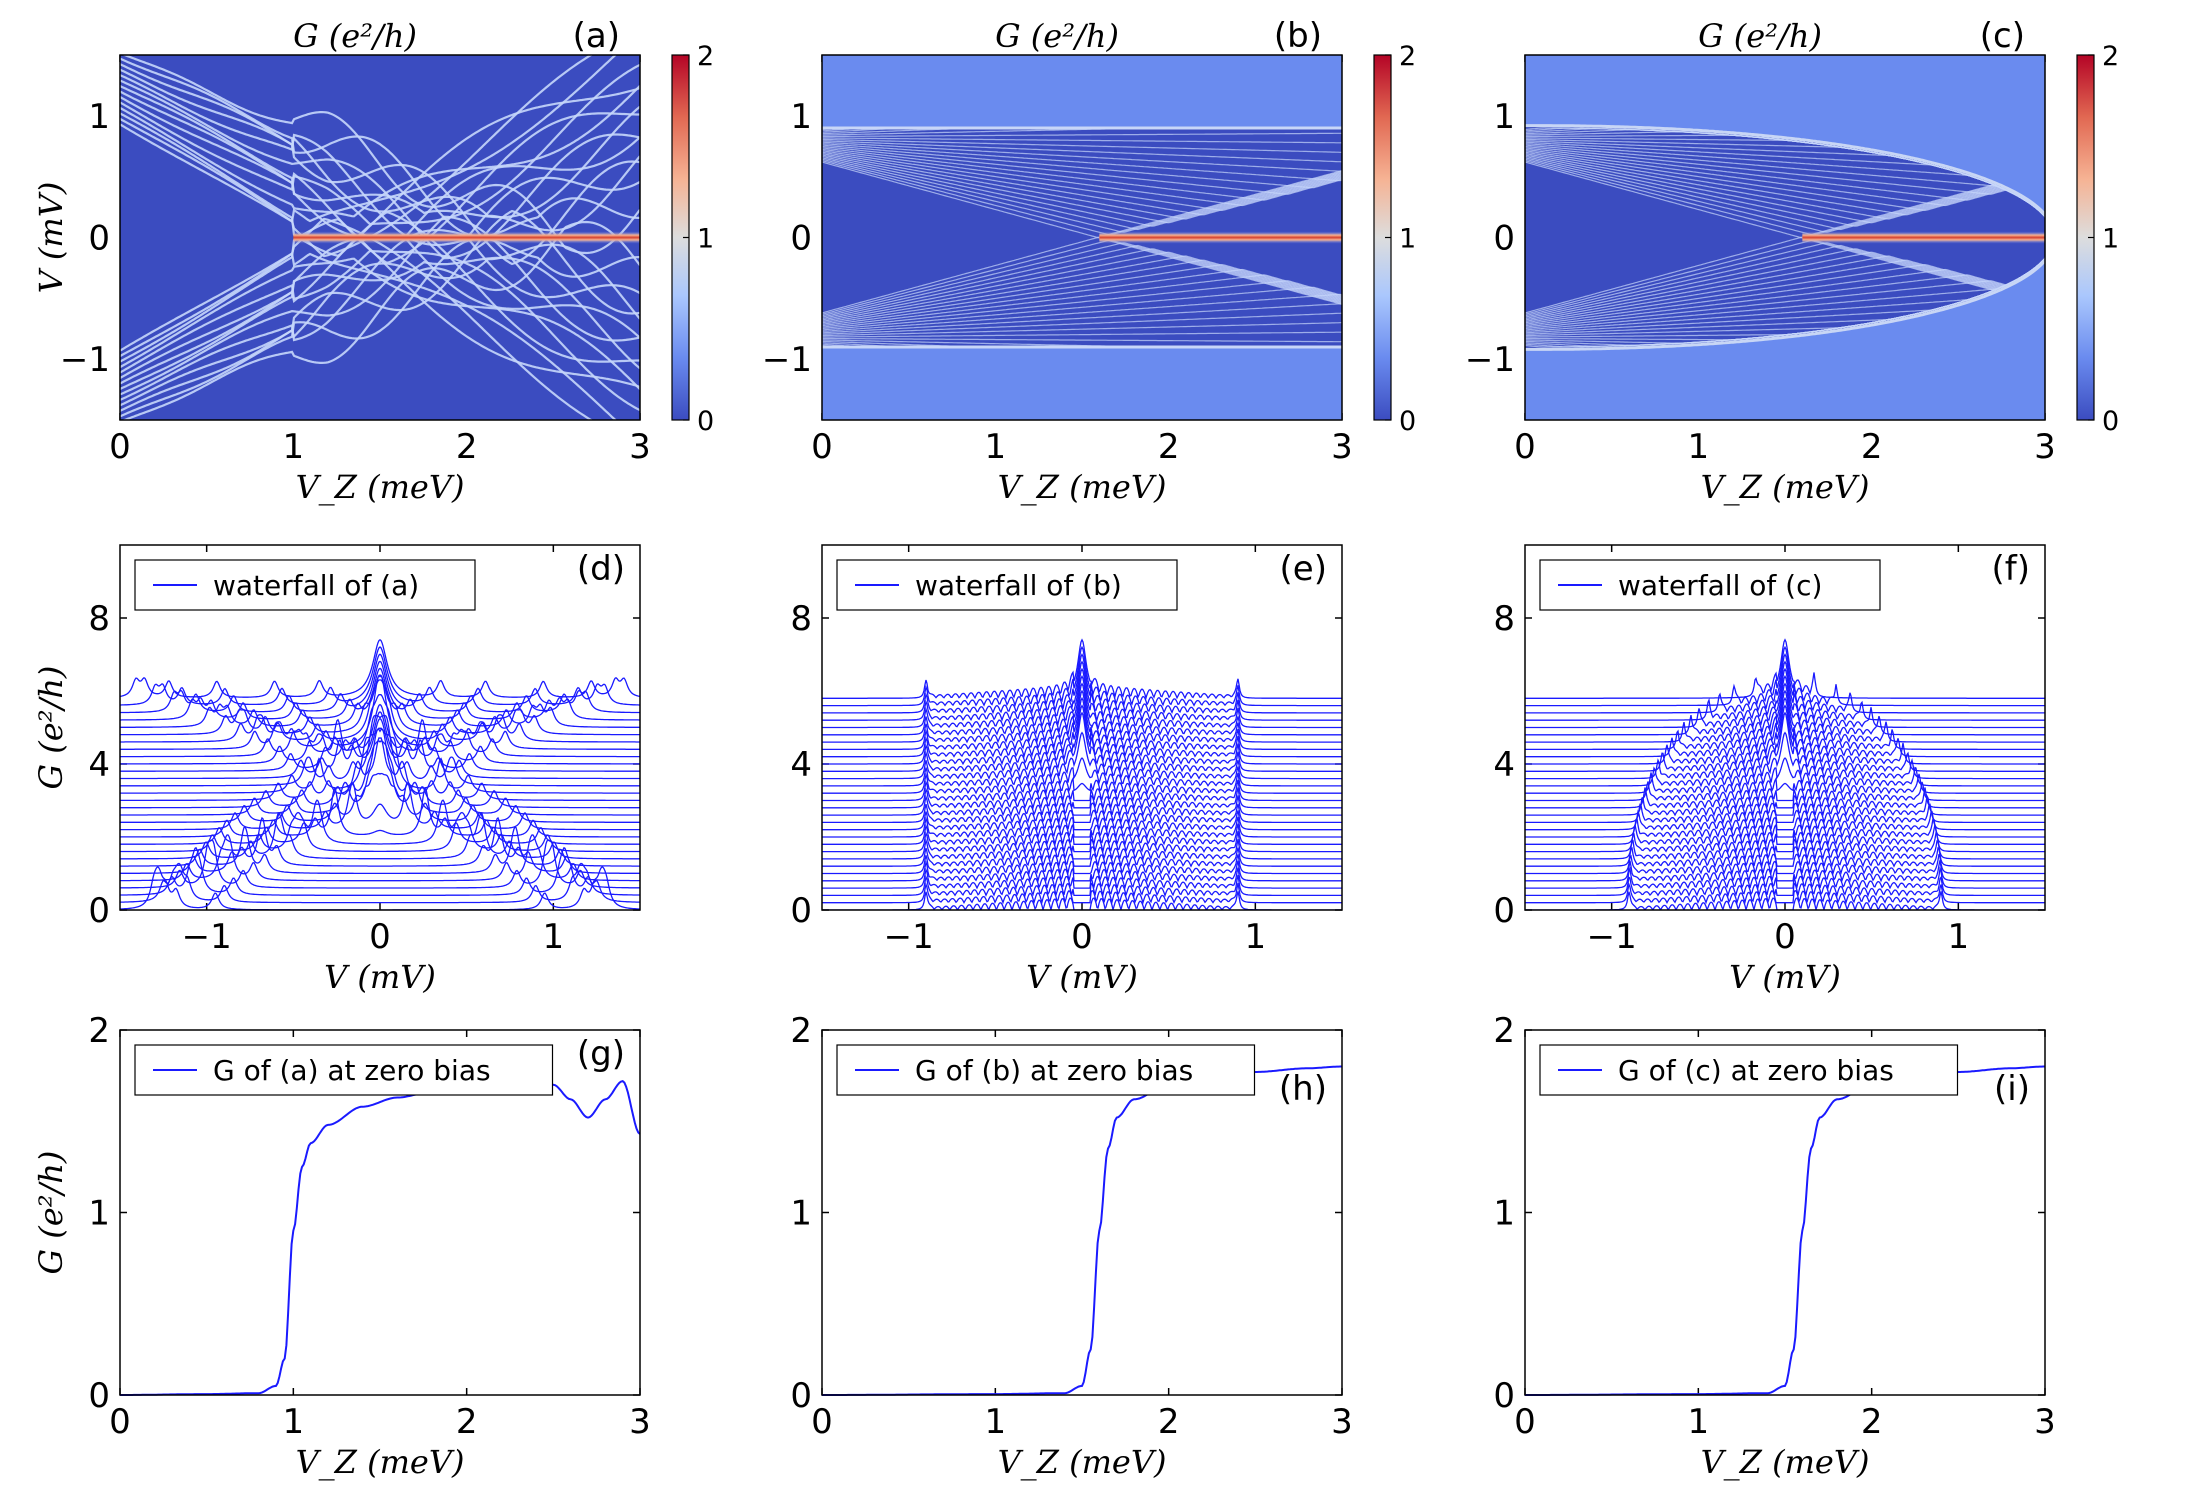 The height and width of the screenshot is (1500, 2200). Describe the element at coordinates (2012, 1089) in the screenshot. I see `panel-label: (i)` at that location.